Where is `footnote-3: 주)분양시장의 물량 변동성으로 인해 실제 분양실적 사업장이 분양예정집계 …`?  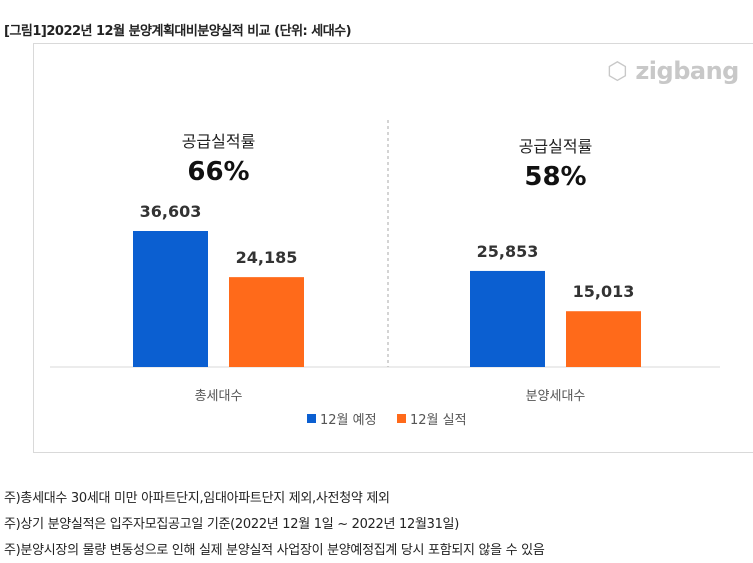
footnote-3: 주)분양시장의 물량 변동성으로 인해 실제 분양실적 사업장이 분양예정집계 … is located at coordinates (274, 550).